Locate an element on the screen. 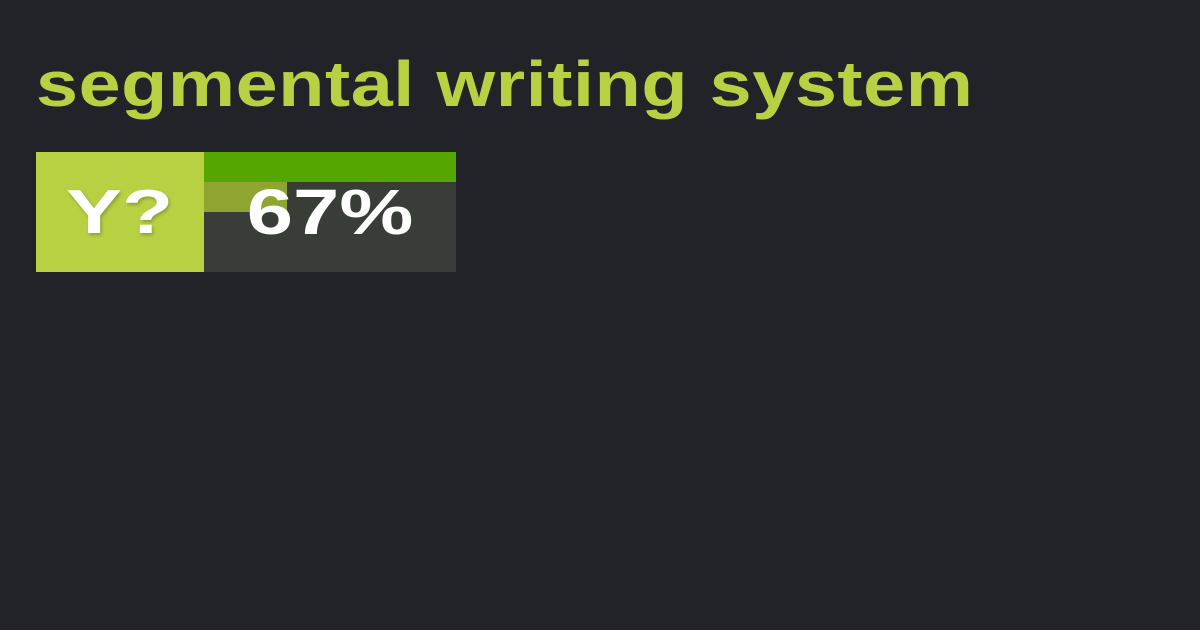 The width and height of the screenshot is (1200, 630). page-title: segmental writing system is located at coordinates (505, 84).